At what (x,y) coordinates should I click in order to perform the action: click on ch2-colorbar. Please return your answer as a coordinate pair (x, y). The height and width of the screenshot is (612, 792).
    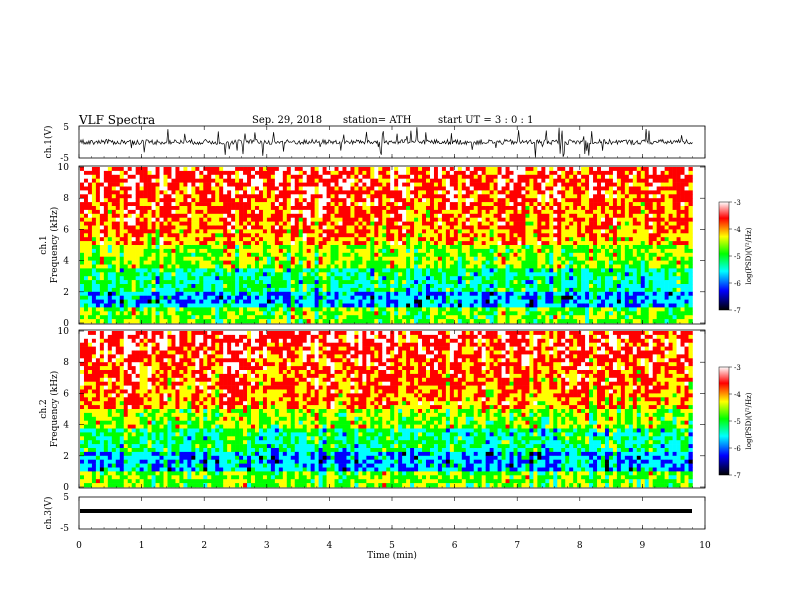
    Looking at the image, I should click on (724, 421).